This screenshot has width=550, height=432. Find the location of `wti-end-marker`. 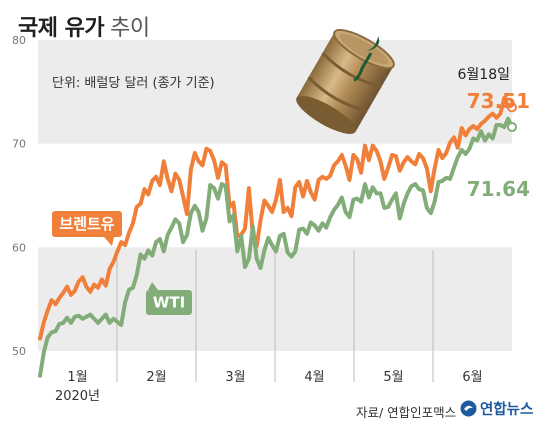

wti-end-marker is located at coordinates (512, 127).